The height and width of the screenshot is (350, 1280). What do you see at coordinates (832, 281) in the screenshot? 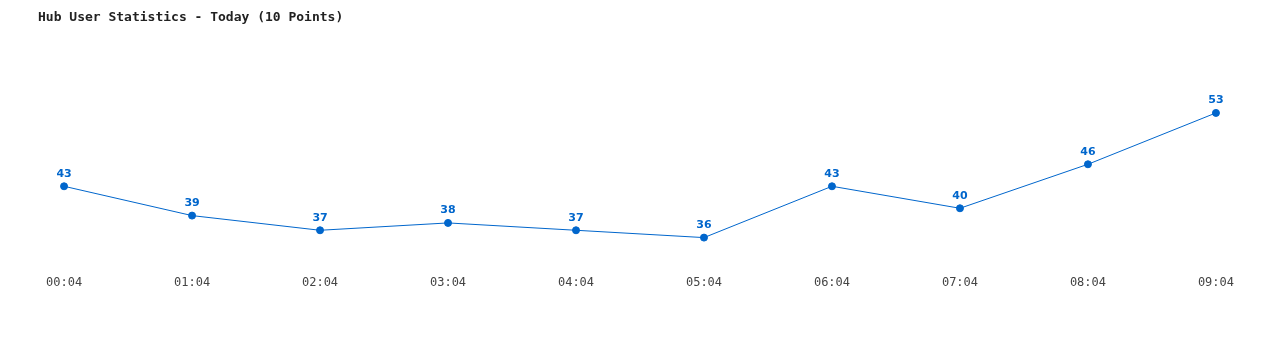
I see `x-tick-label: 06:04` at bounding box center [832, 281].